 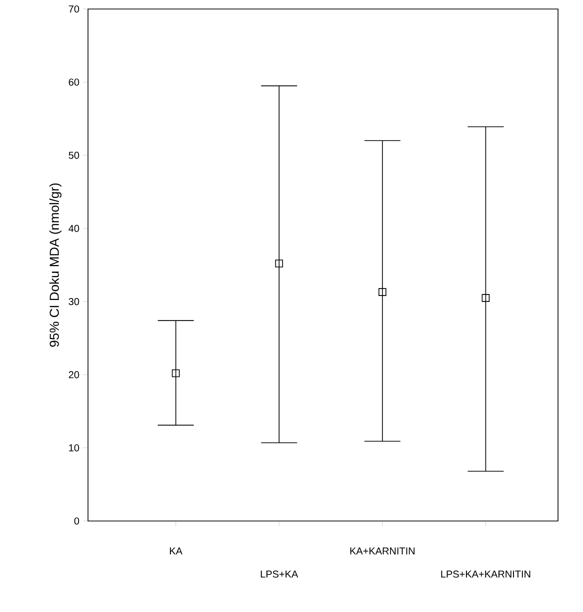 What do you see at coordinates (74, 82) in the screenshot?
I see `y-tick-label: 60` at bounding box center [74, 82].